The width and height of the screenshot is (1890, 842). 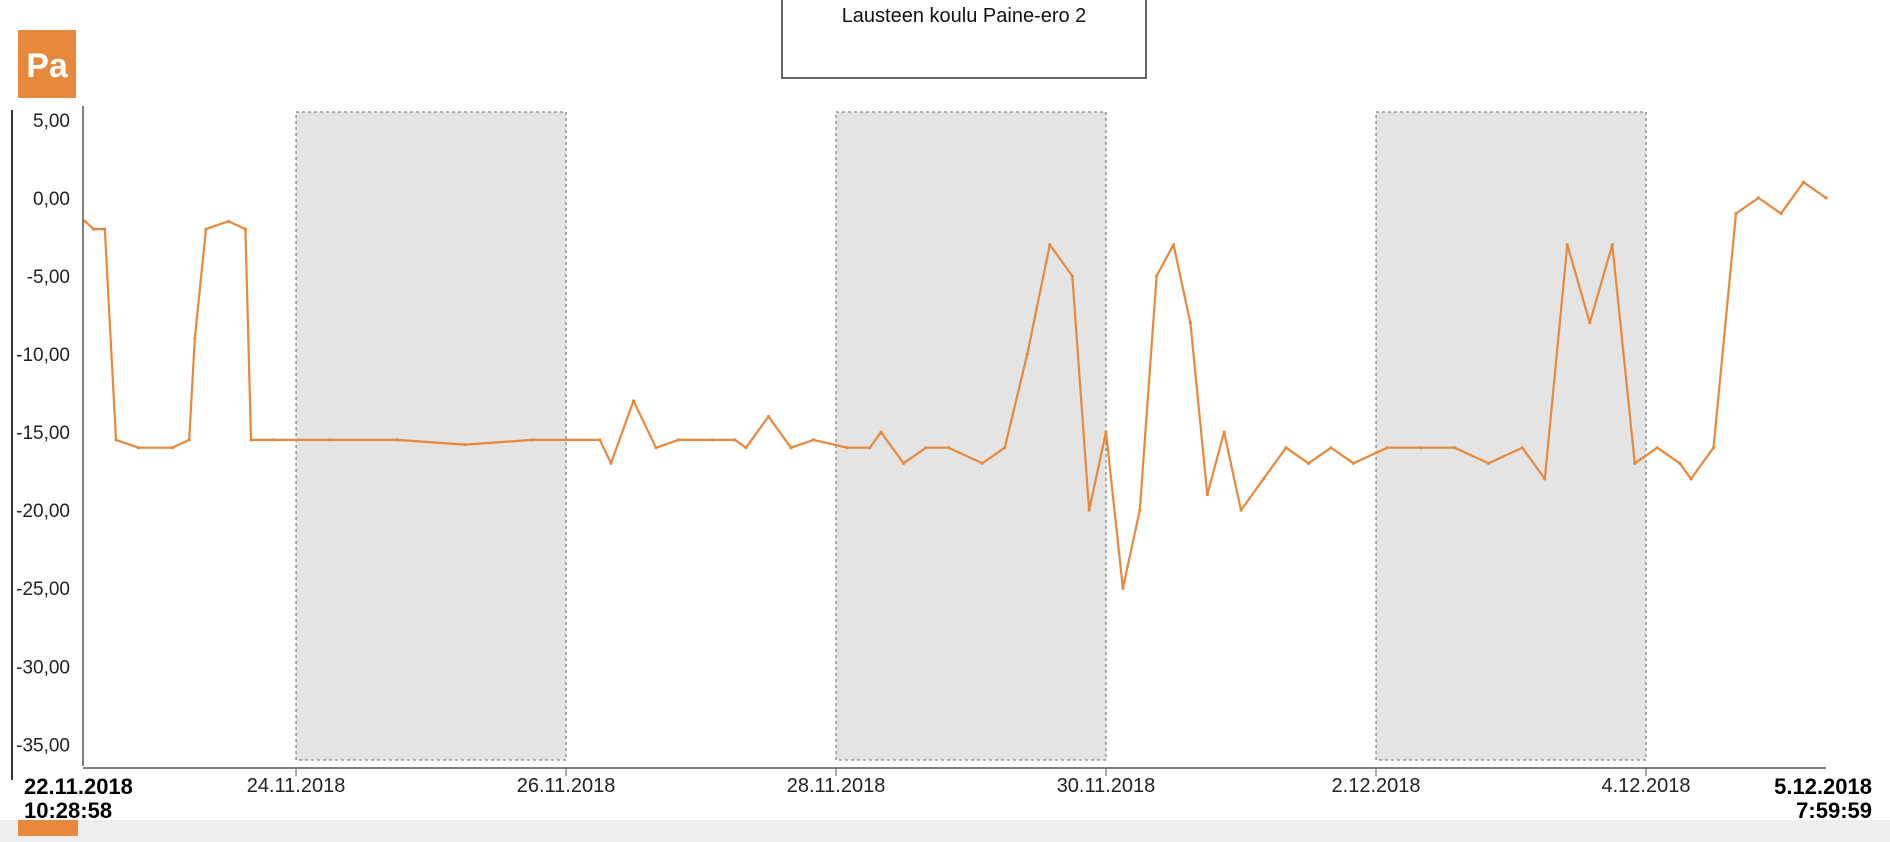 I want to click on unit-label: Pa, so click(x=47, y=66).